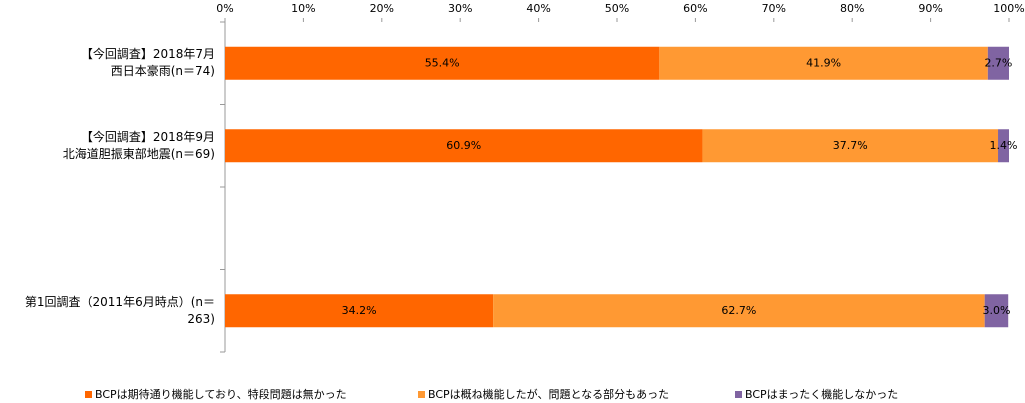 The image size is (1025, 403). I want to click on value-label: 3.0%, so click(996, 310).